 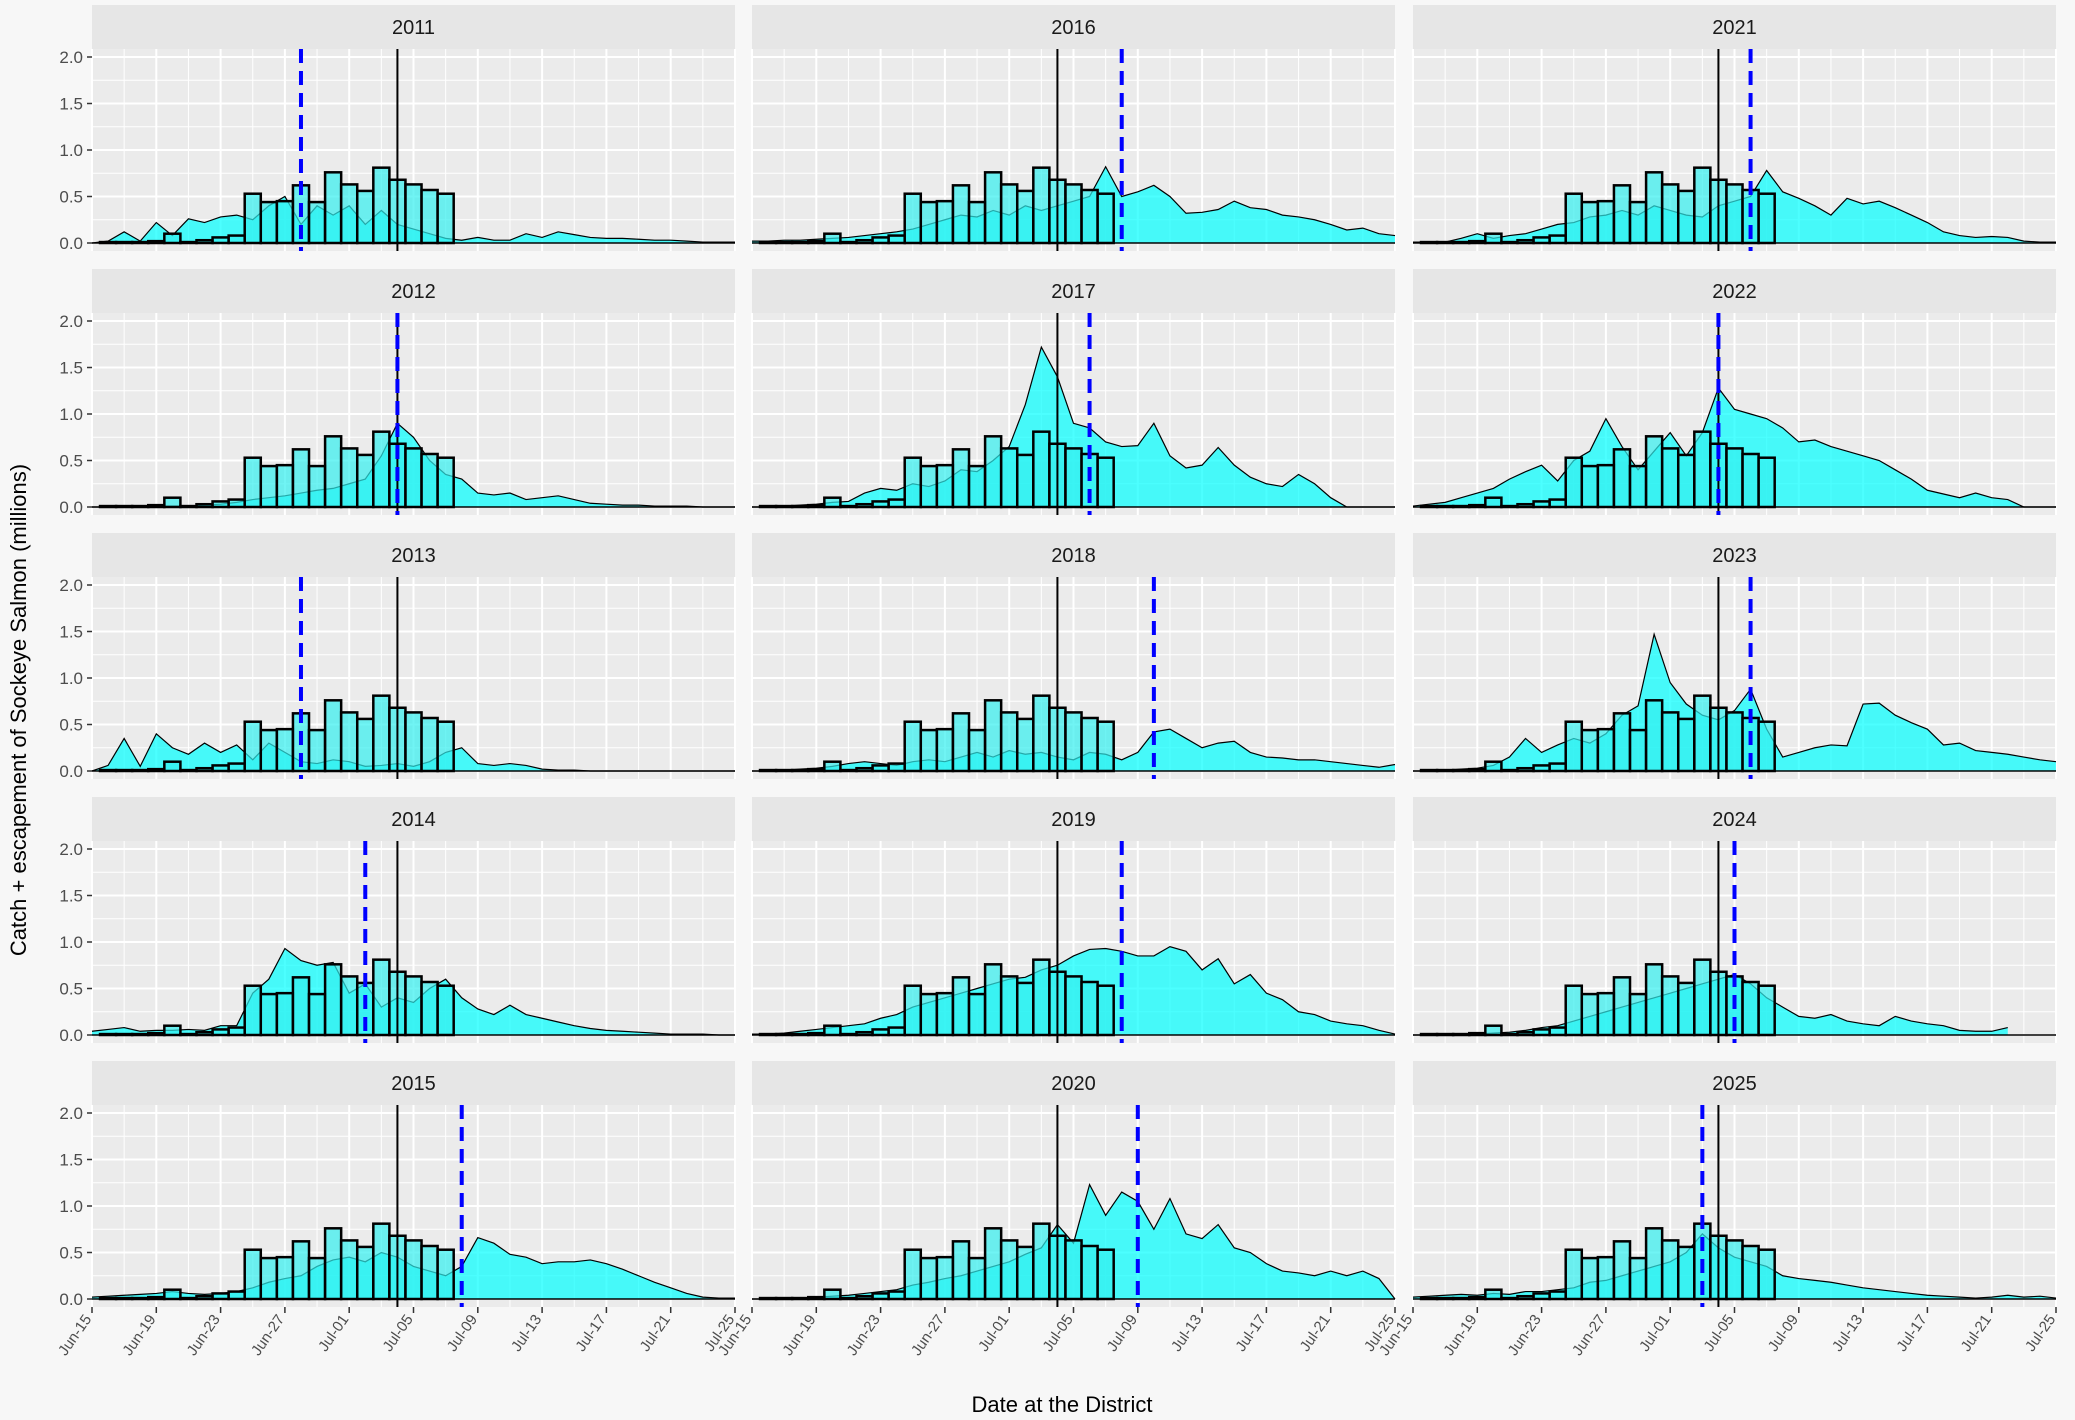 I want to click on y-tick-label: 0.5, so click(x=71, y=989).